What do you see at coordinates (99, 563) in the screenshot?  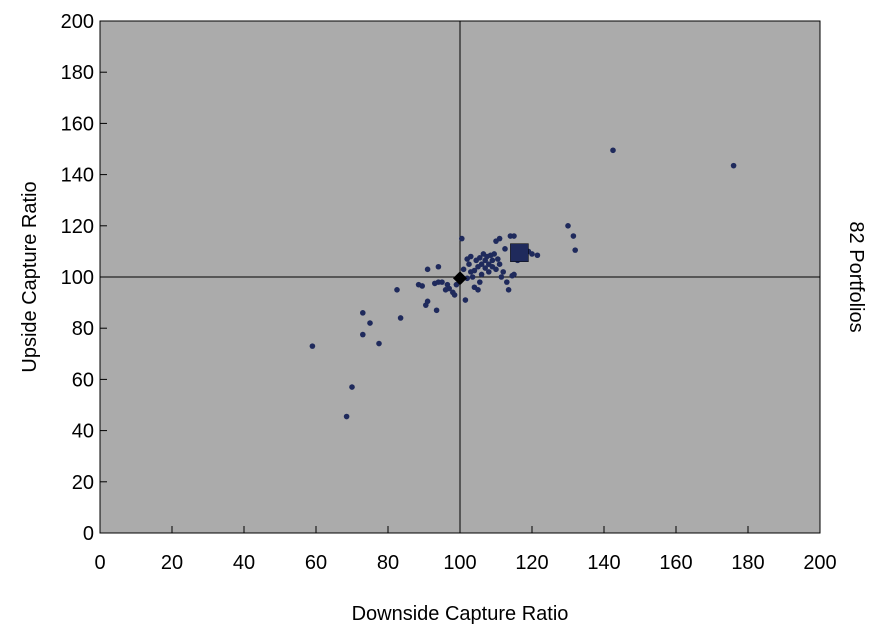 I see `x-tick-label: 0` at bounding box center [99, 563].